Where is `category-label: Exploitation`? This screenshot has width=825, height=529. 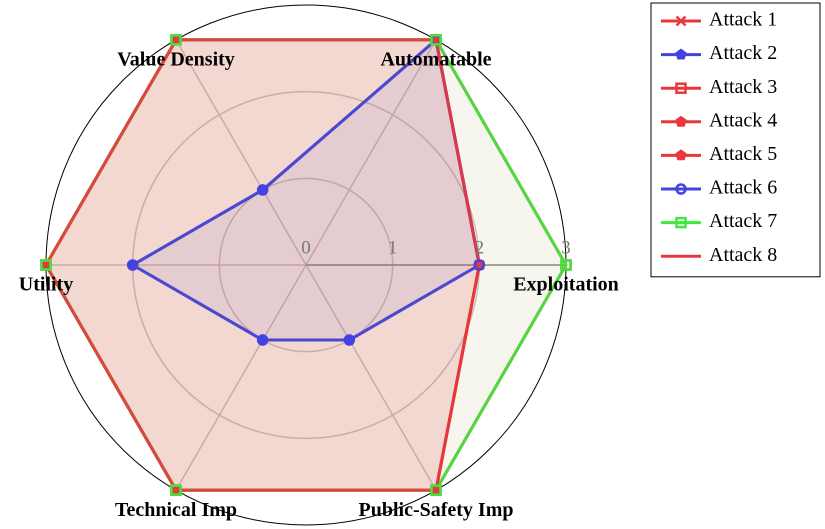 category-label: Exploitation is located at coordinates (566, 285).